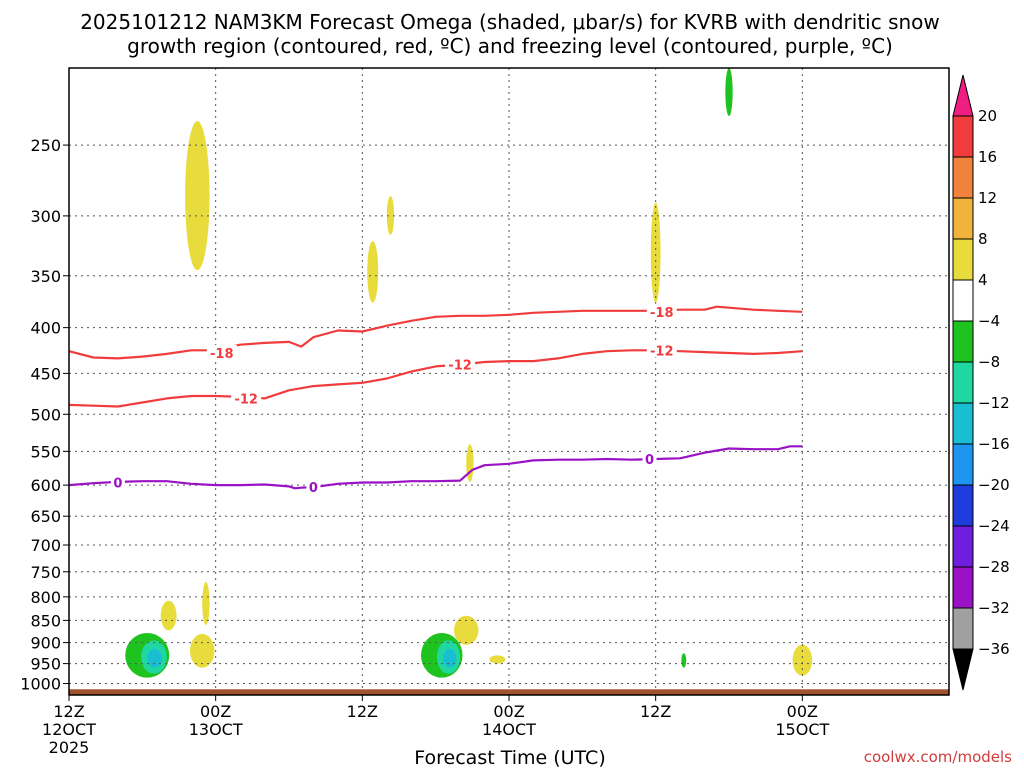 The image size is (1024, 768). What do you see at coordinates (994, 485) in the screenshot?
I see `colorbar-label-10: −20` at bounding box center [994, 485].